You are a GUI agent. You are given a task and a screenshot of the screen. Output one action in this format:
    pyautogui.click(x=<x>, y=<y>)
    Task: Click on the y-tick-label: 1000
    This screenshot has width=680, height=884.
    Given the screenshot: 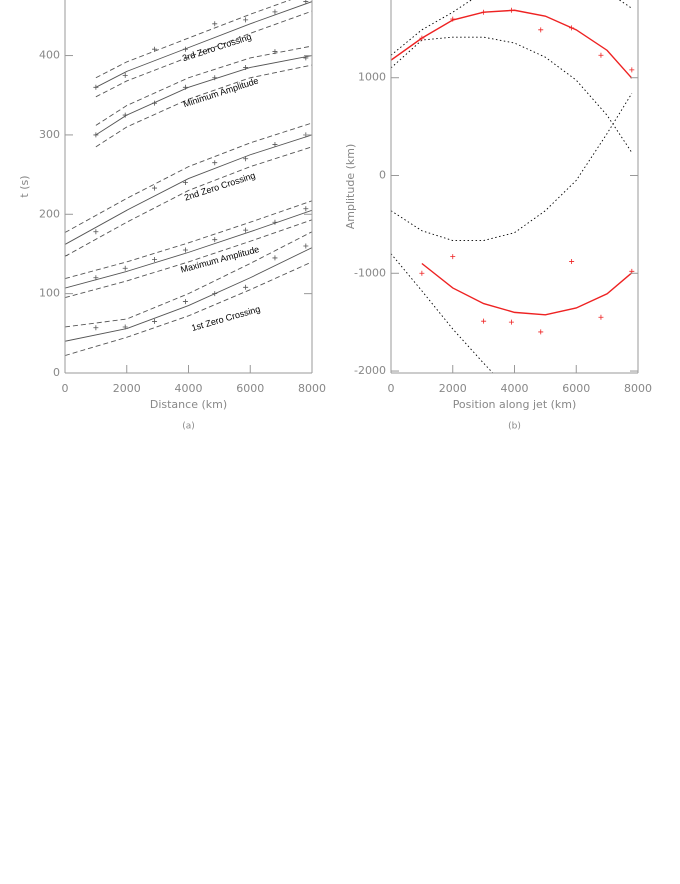 What is the action you would take?
    pyautogui.click(x=372, y=77)
    